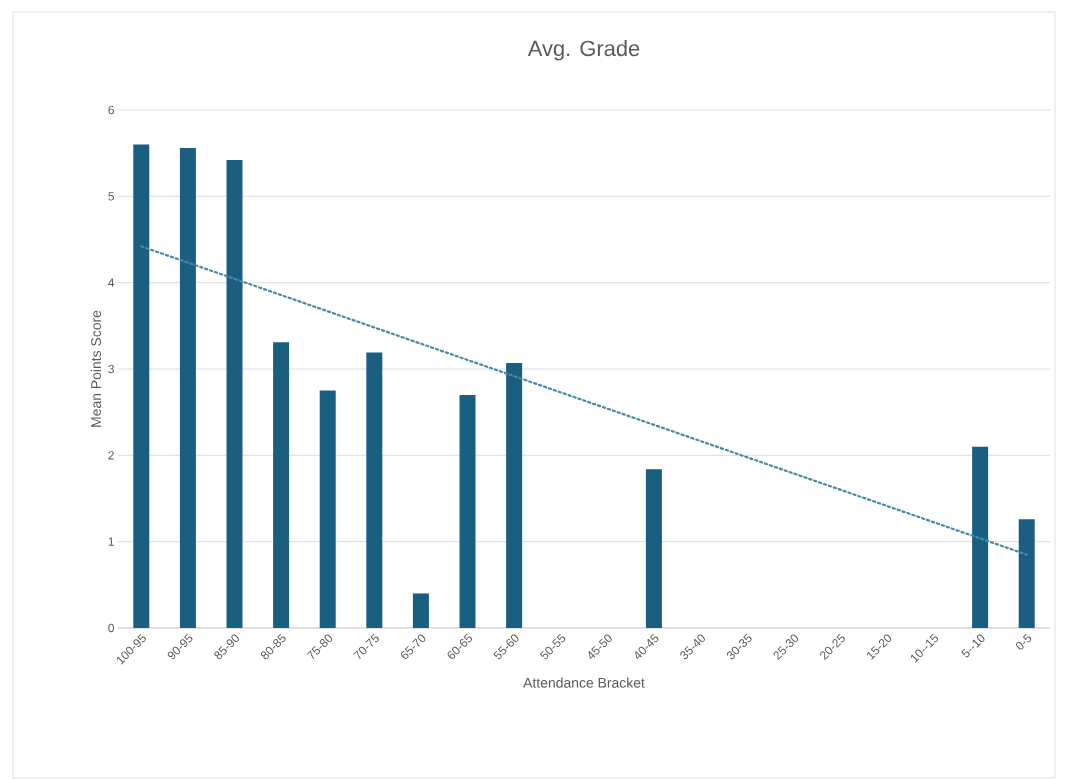  I want to click on y-tick-label: 0, so click(111, 628).